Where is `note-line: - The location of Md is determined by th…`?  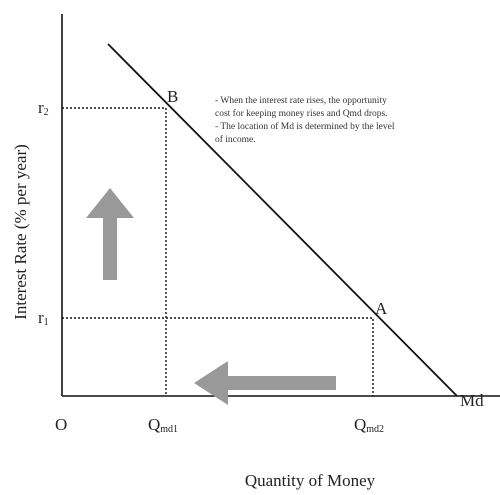 note-line: - The location of Md is determined by th… is located at coordinates (305, 126).